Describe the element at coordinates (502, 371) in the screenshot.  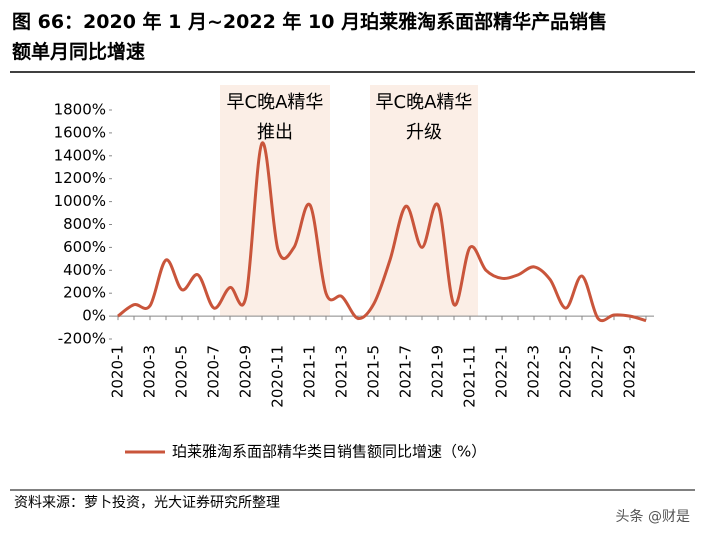
I see `x-tick-label: 2022-1` at that location.